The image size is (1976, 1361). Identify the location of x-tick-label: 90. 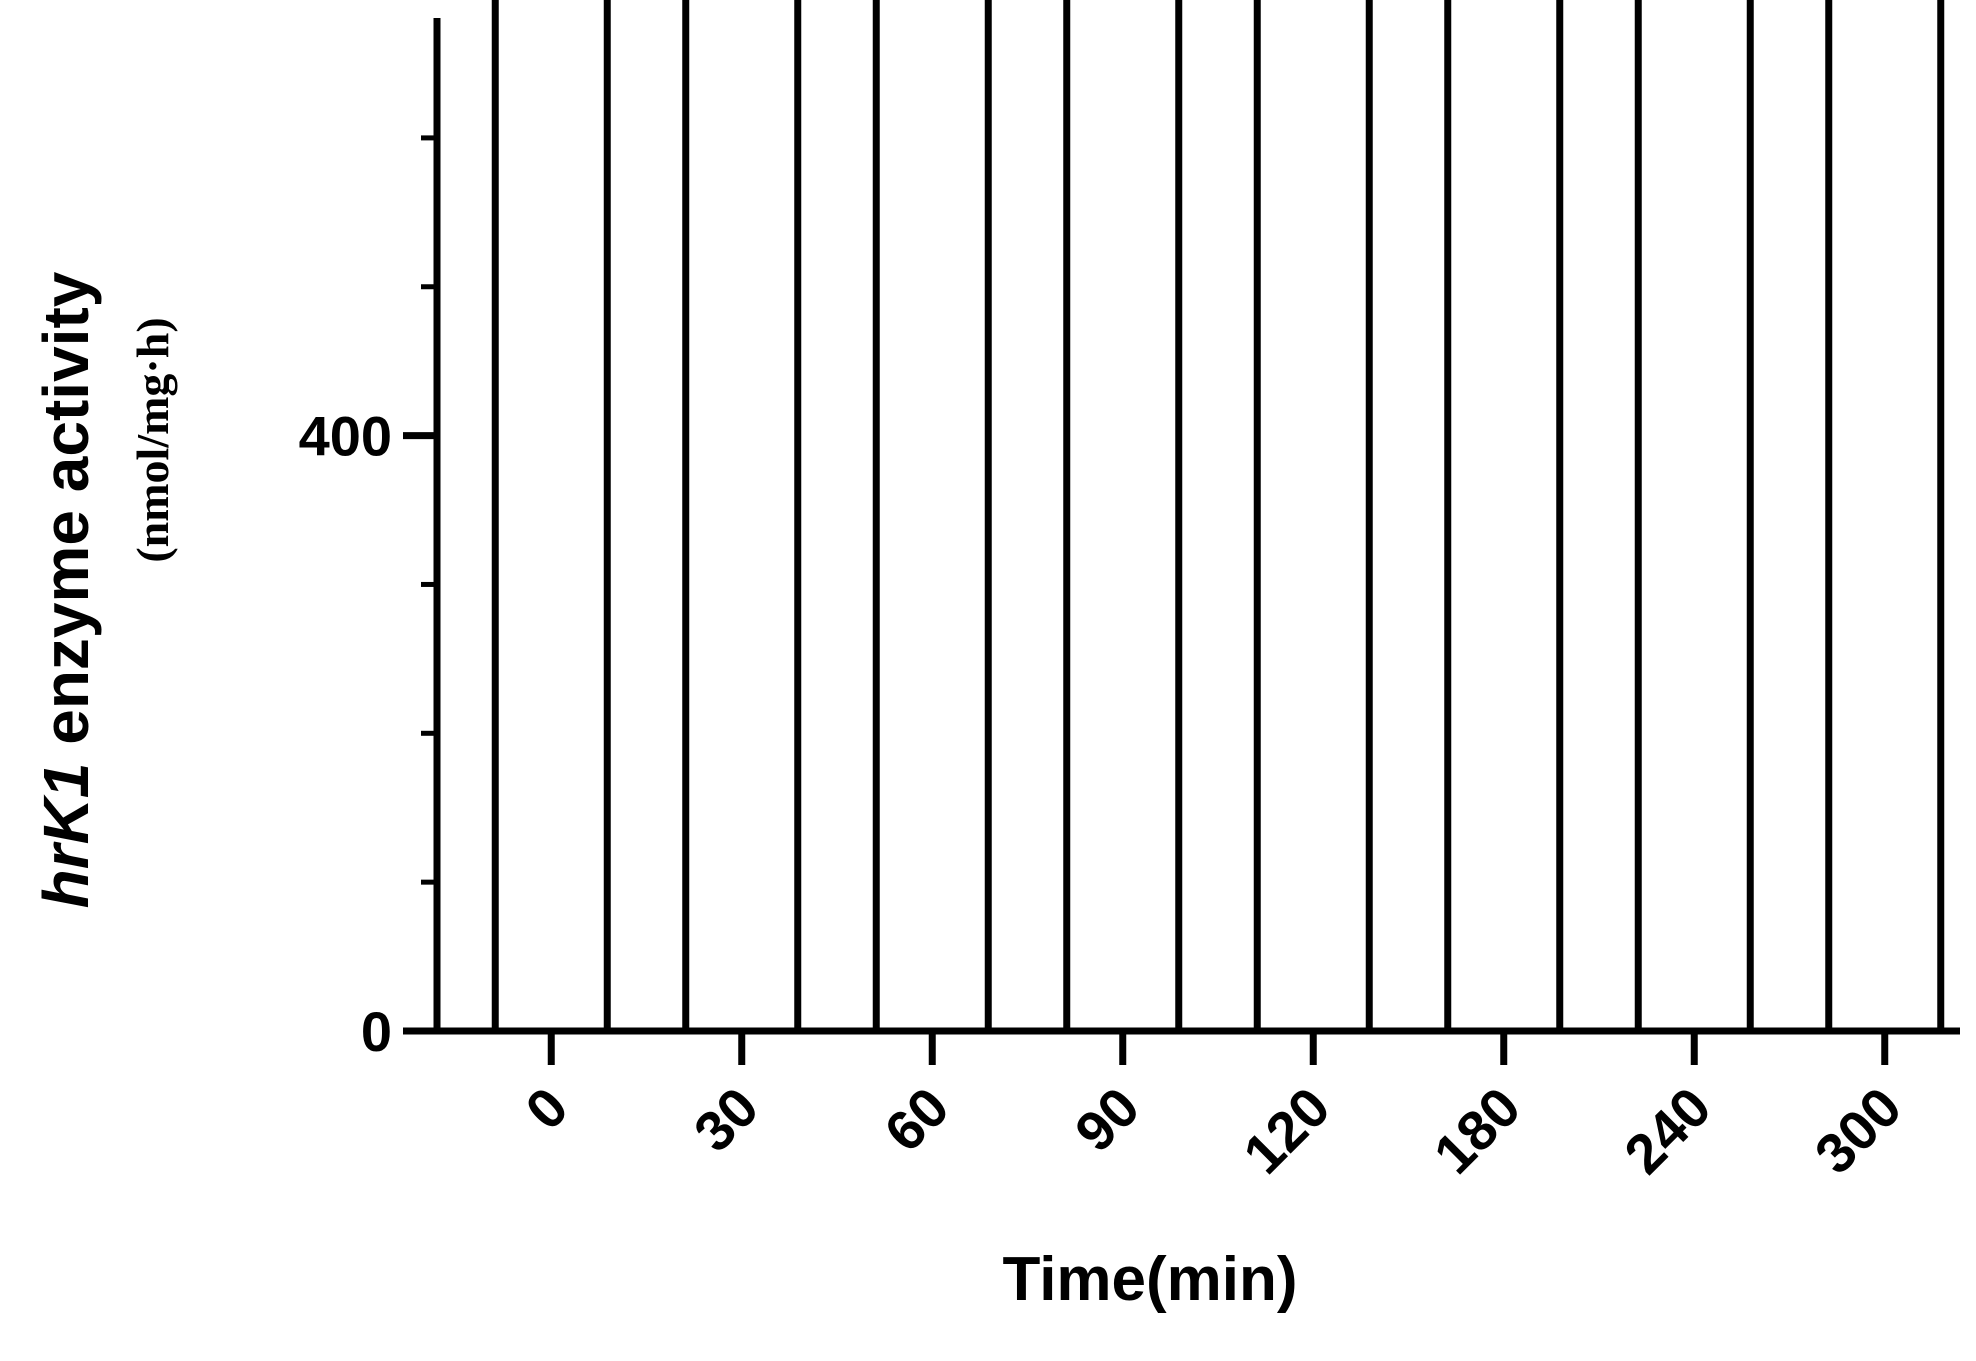
(1107, 1119).